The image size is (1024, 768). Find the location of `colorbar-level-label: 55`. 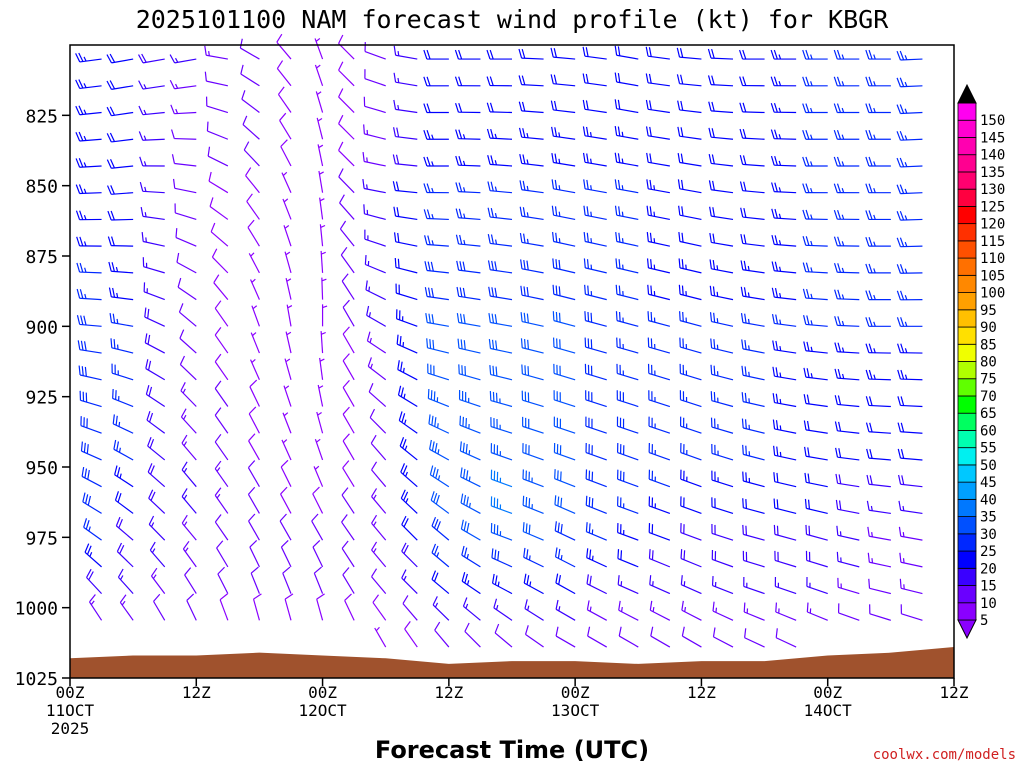

colorbar-level-label: 55 is located at coordinates (988, 449).